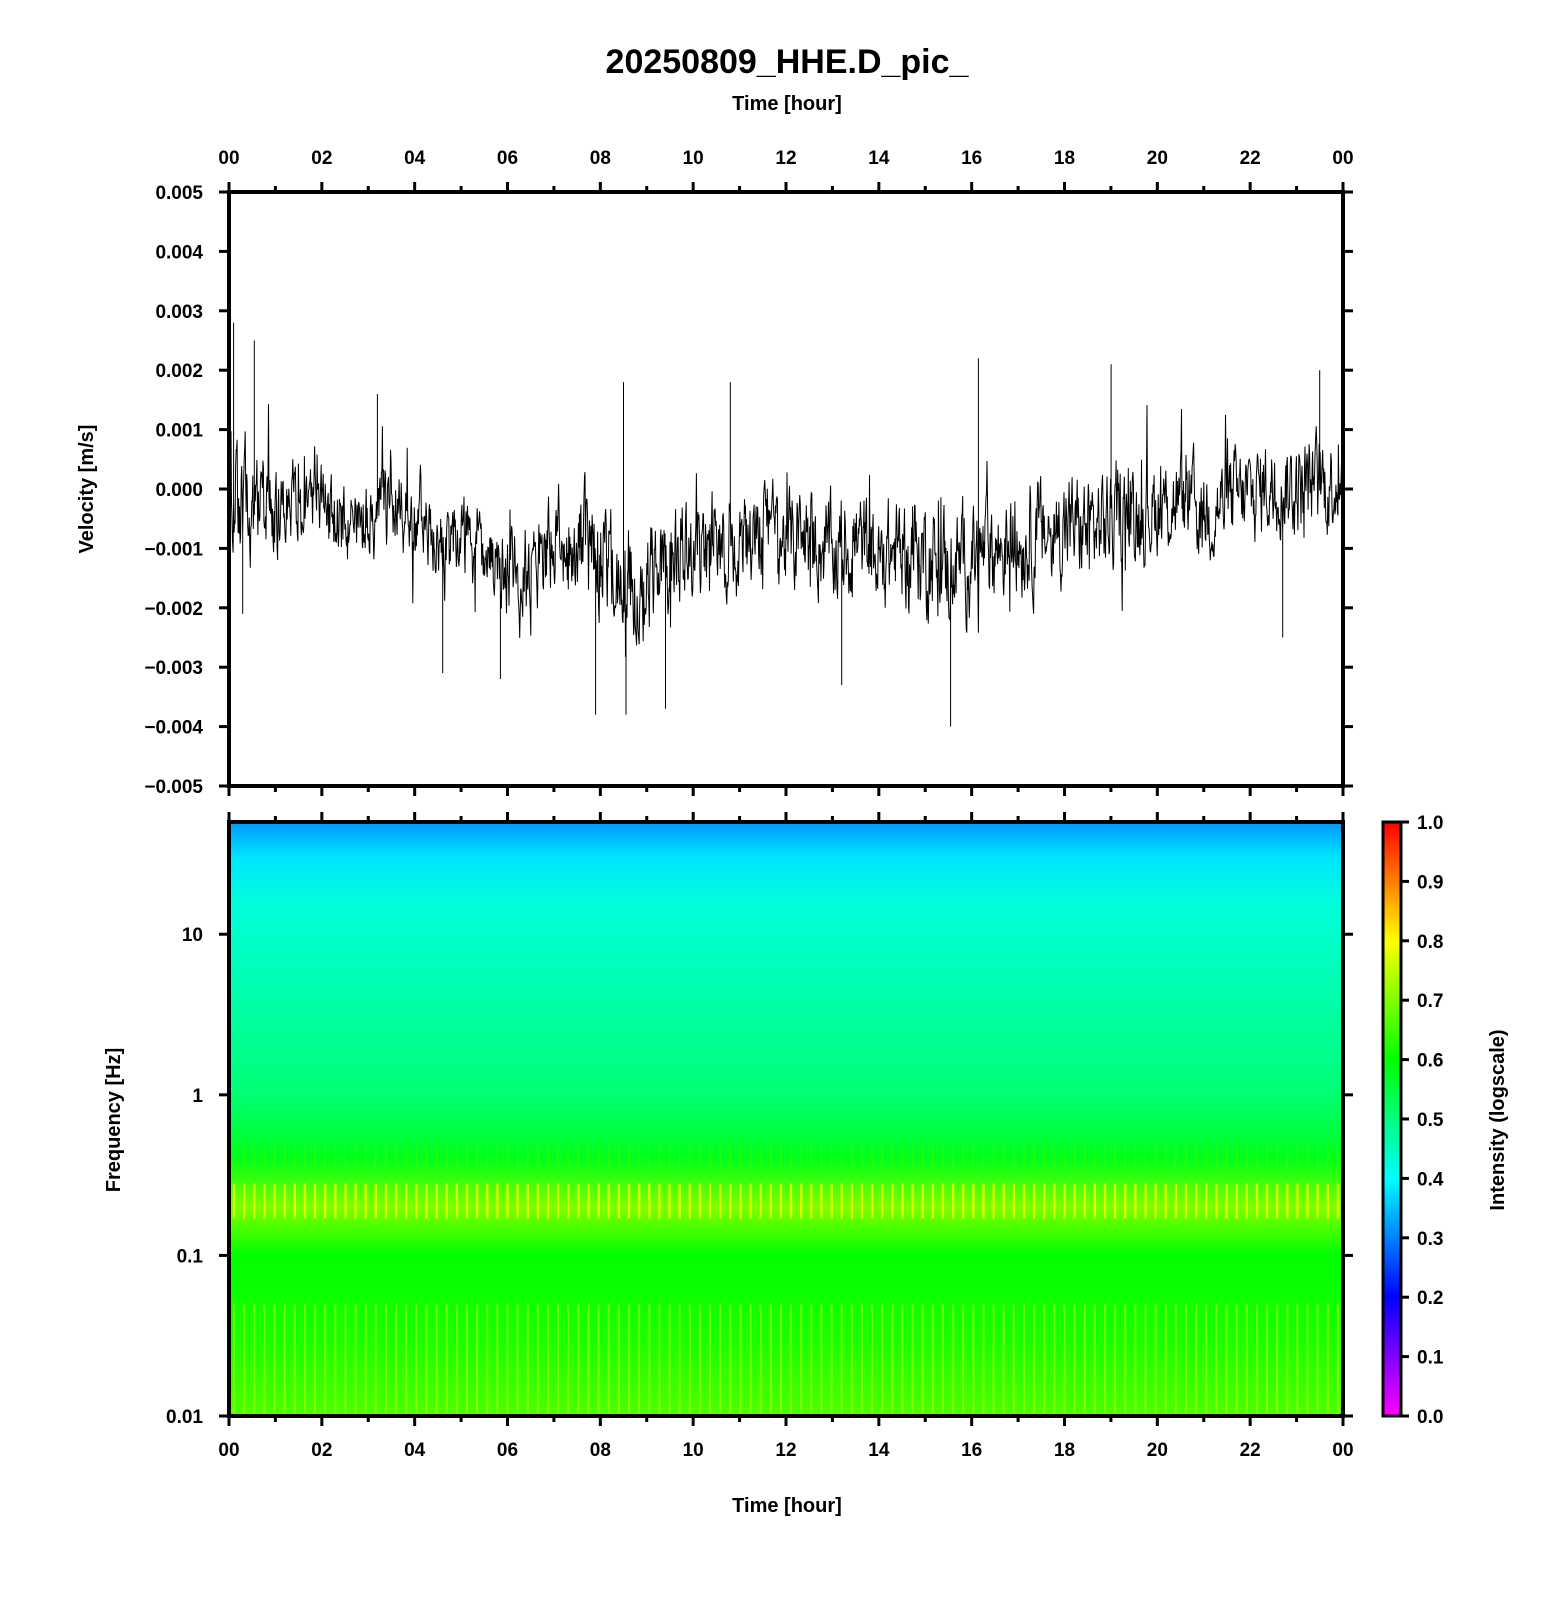 This screenshot has height=1600, width=1556. What do you see at coordinates (1430, 1239) in the screenshot?
I see `colorbar-tick-label: 0.3` at bounding box center [1430, 1239].